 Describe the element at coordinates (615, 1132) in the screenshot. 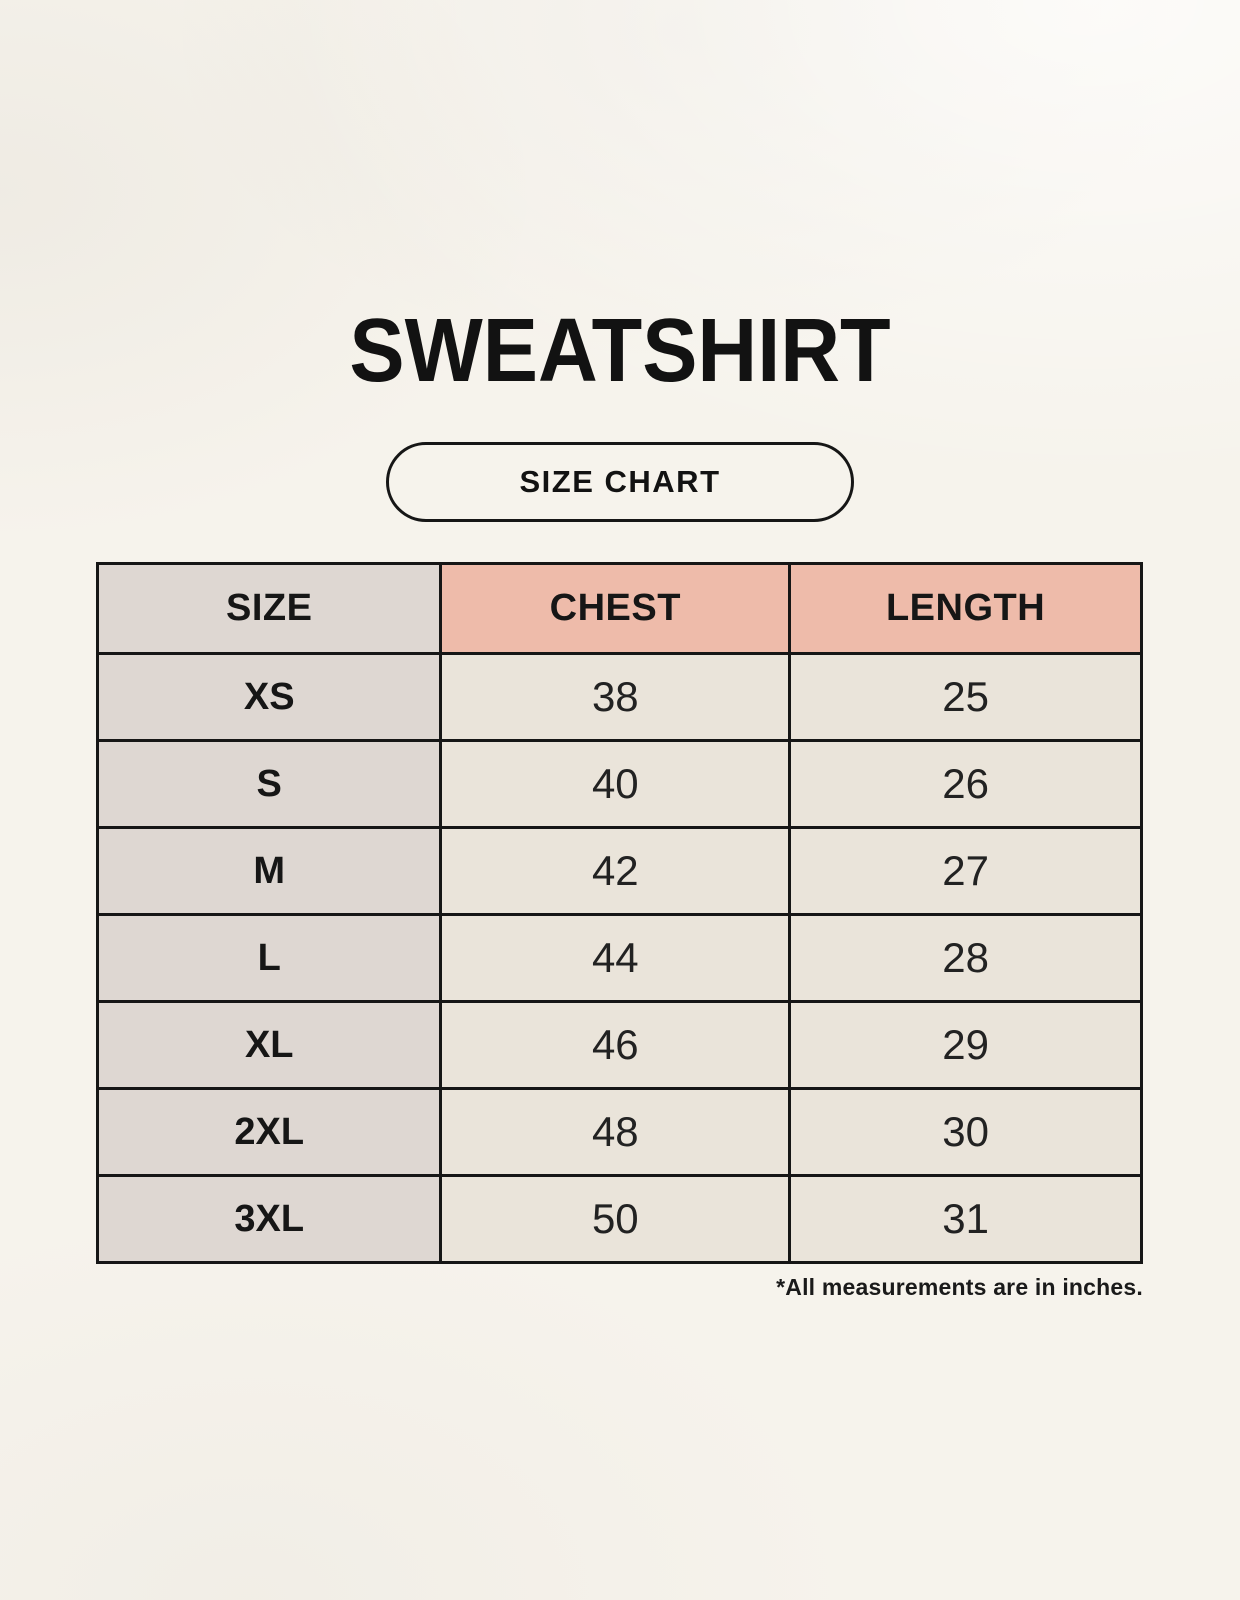

I see `chest-value: 48` at that location.